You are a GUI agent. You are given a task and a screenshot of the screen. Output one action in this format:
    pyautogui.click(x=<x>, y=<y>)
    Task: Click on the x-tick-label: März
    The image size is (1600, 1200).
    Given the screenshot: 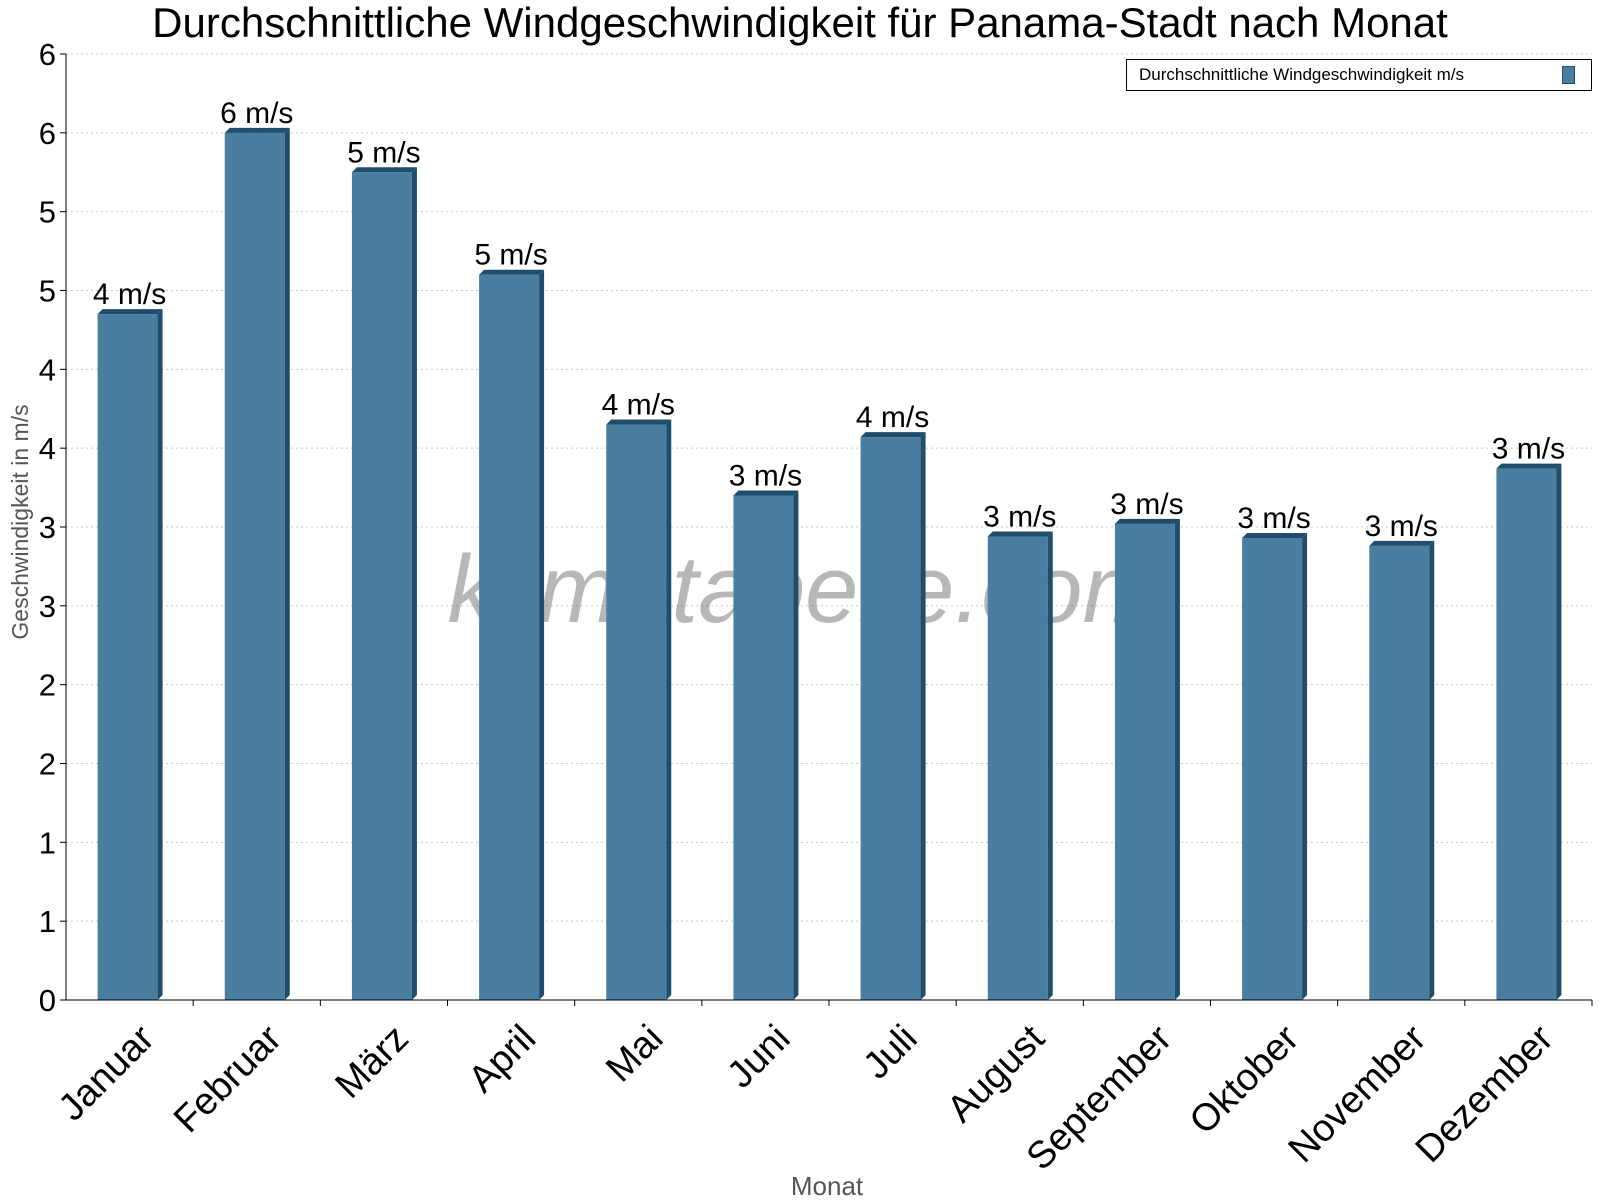 What is the action you would take?
    pyautogui.click(x=372, y=1061)
    